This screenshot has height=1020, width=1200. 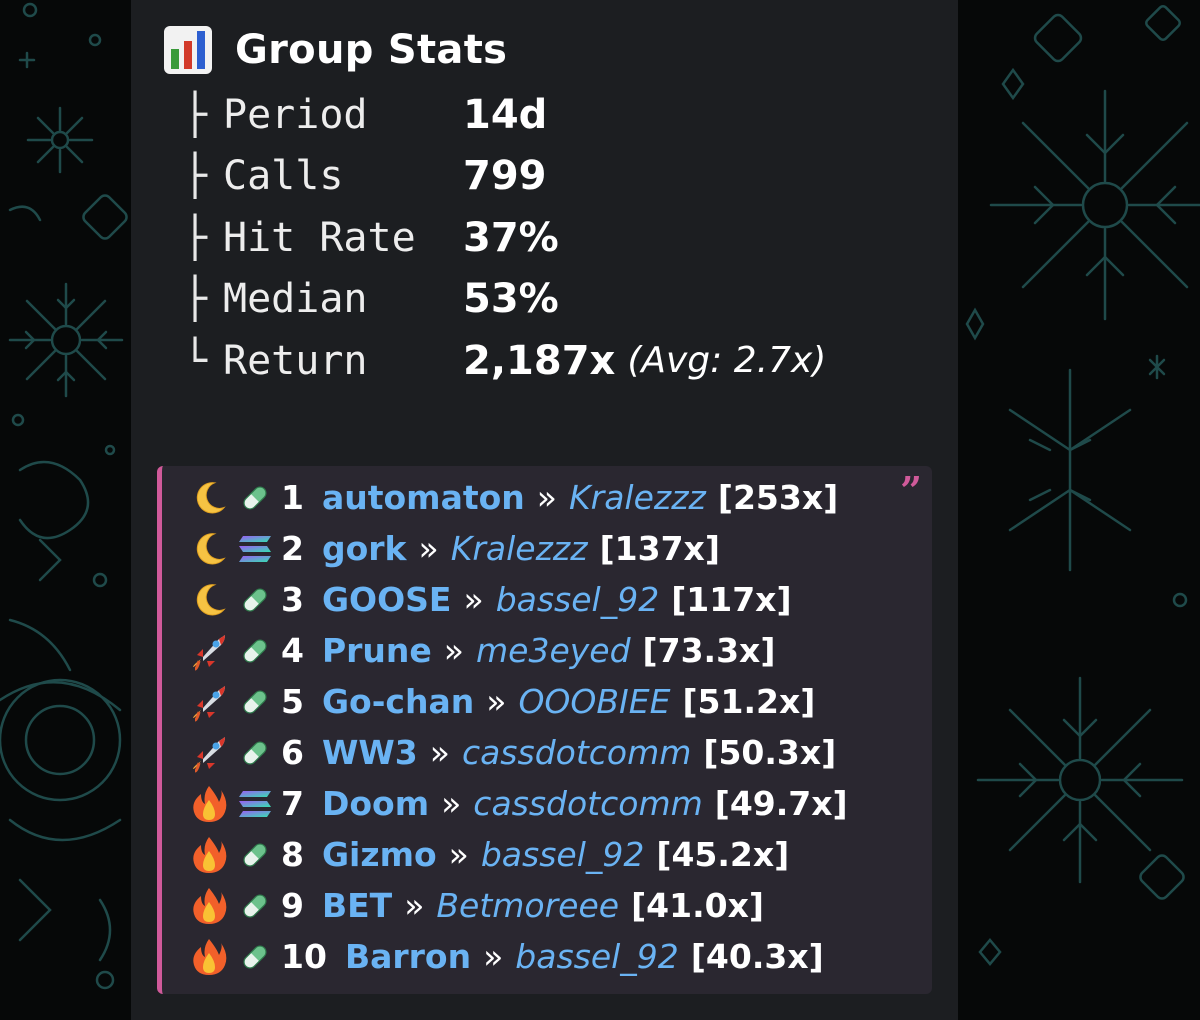 I want to click on token-link: WW3, so click(x=369, y=752).